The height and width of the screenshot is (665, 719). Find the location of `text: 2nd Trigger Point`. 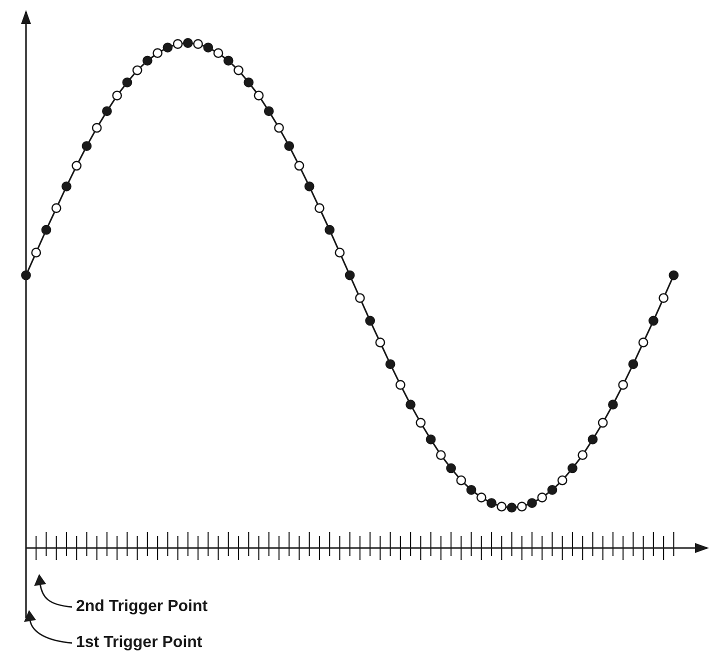

text: 2nd Trigger Point is located at coordinates (142, 606).